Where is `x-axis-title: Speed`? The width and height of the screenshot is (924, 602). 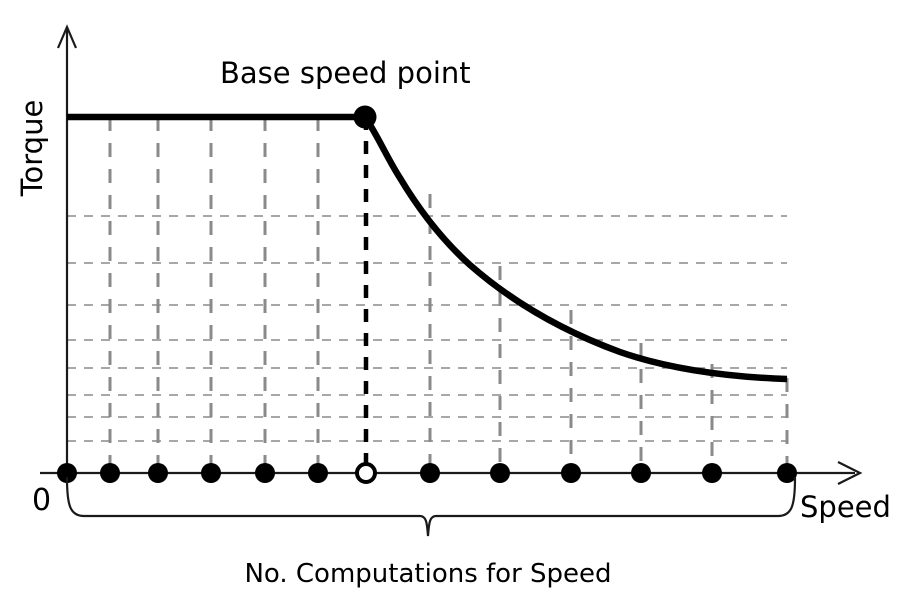
x-axis-title: Speed is located at coordinates (845, 507).